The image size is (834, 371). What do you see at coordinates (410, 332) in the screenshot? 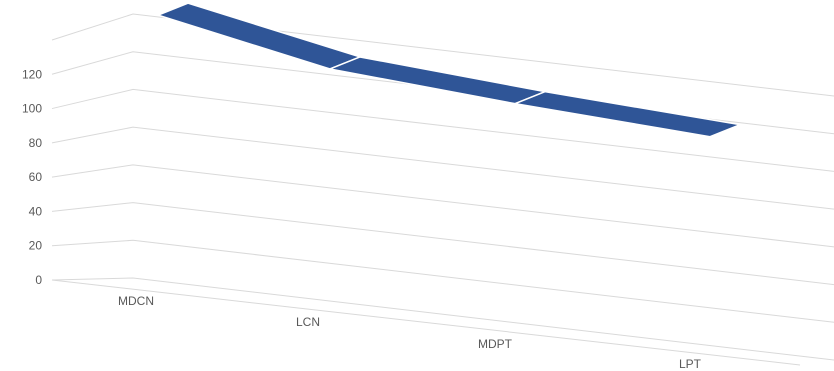
I see `x-axis-category-labels: MDCN LCN MDPT LPT` at bounding box center [410, 332].